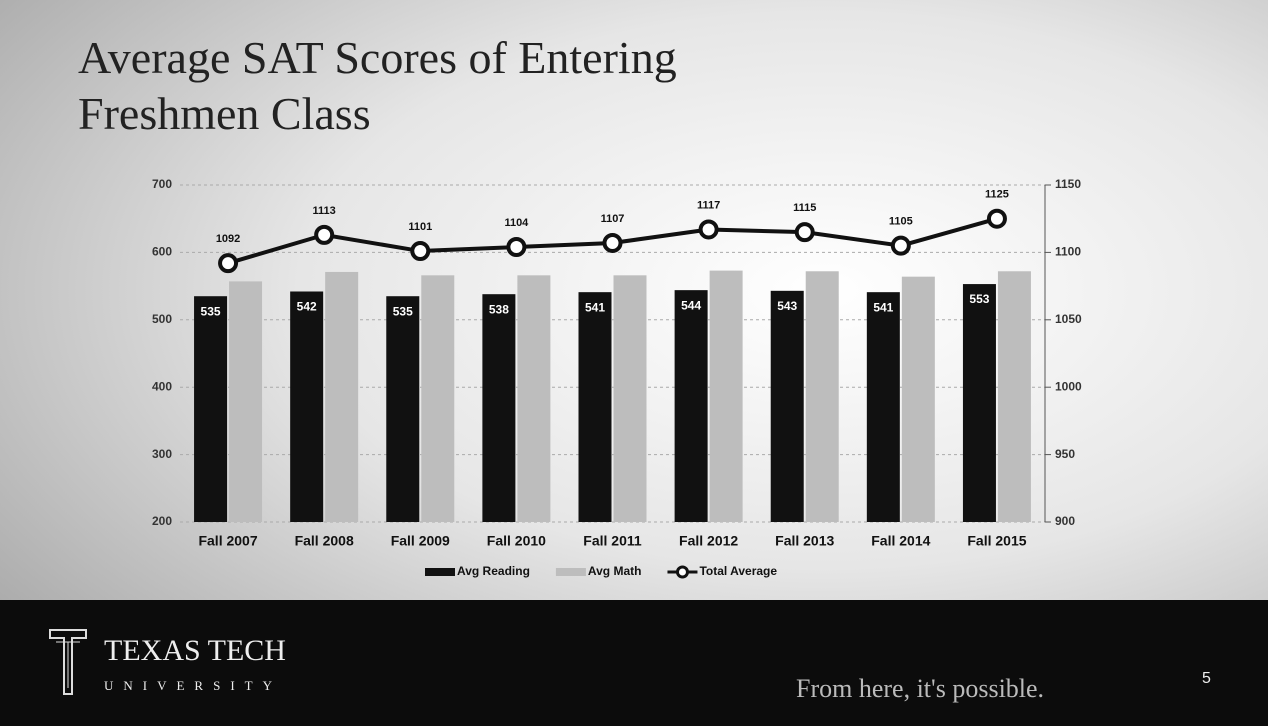 The width and height of the screenshot is (1268, 726). What do you see at coordinates (979, 299) in the screenshot?
I see `data-label: 553` at bounding box center [979, 299].